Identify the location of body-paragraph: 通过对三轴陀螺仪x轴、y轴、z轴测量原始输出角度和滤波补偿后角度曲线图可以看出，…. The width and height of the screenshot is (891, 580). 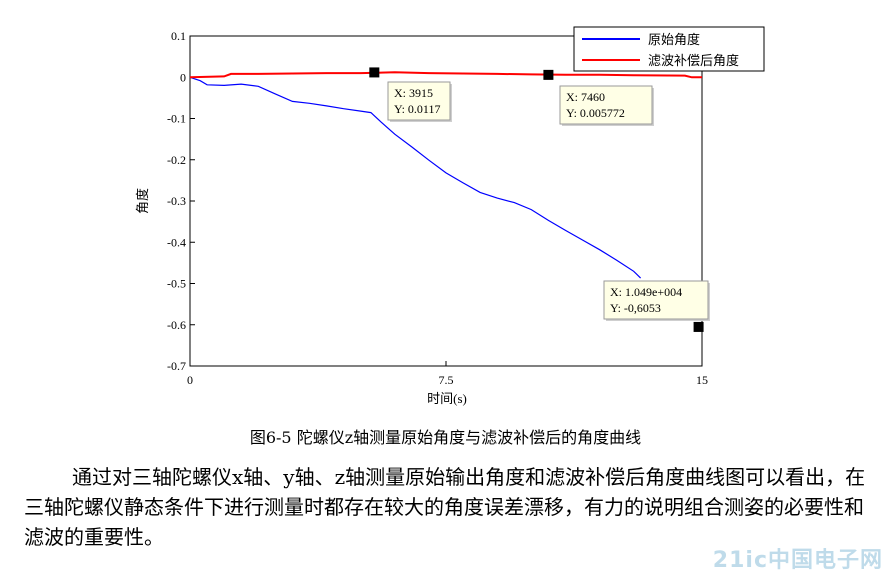
(445, 507).